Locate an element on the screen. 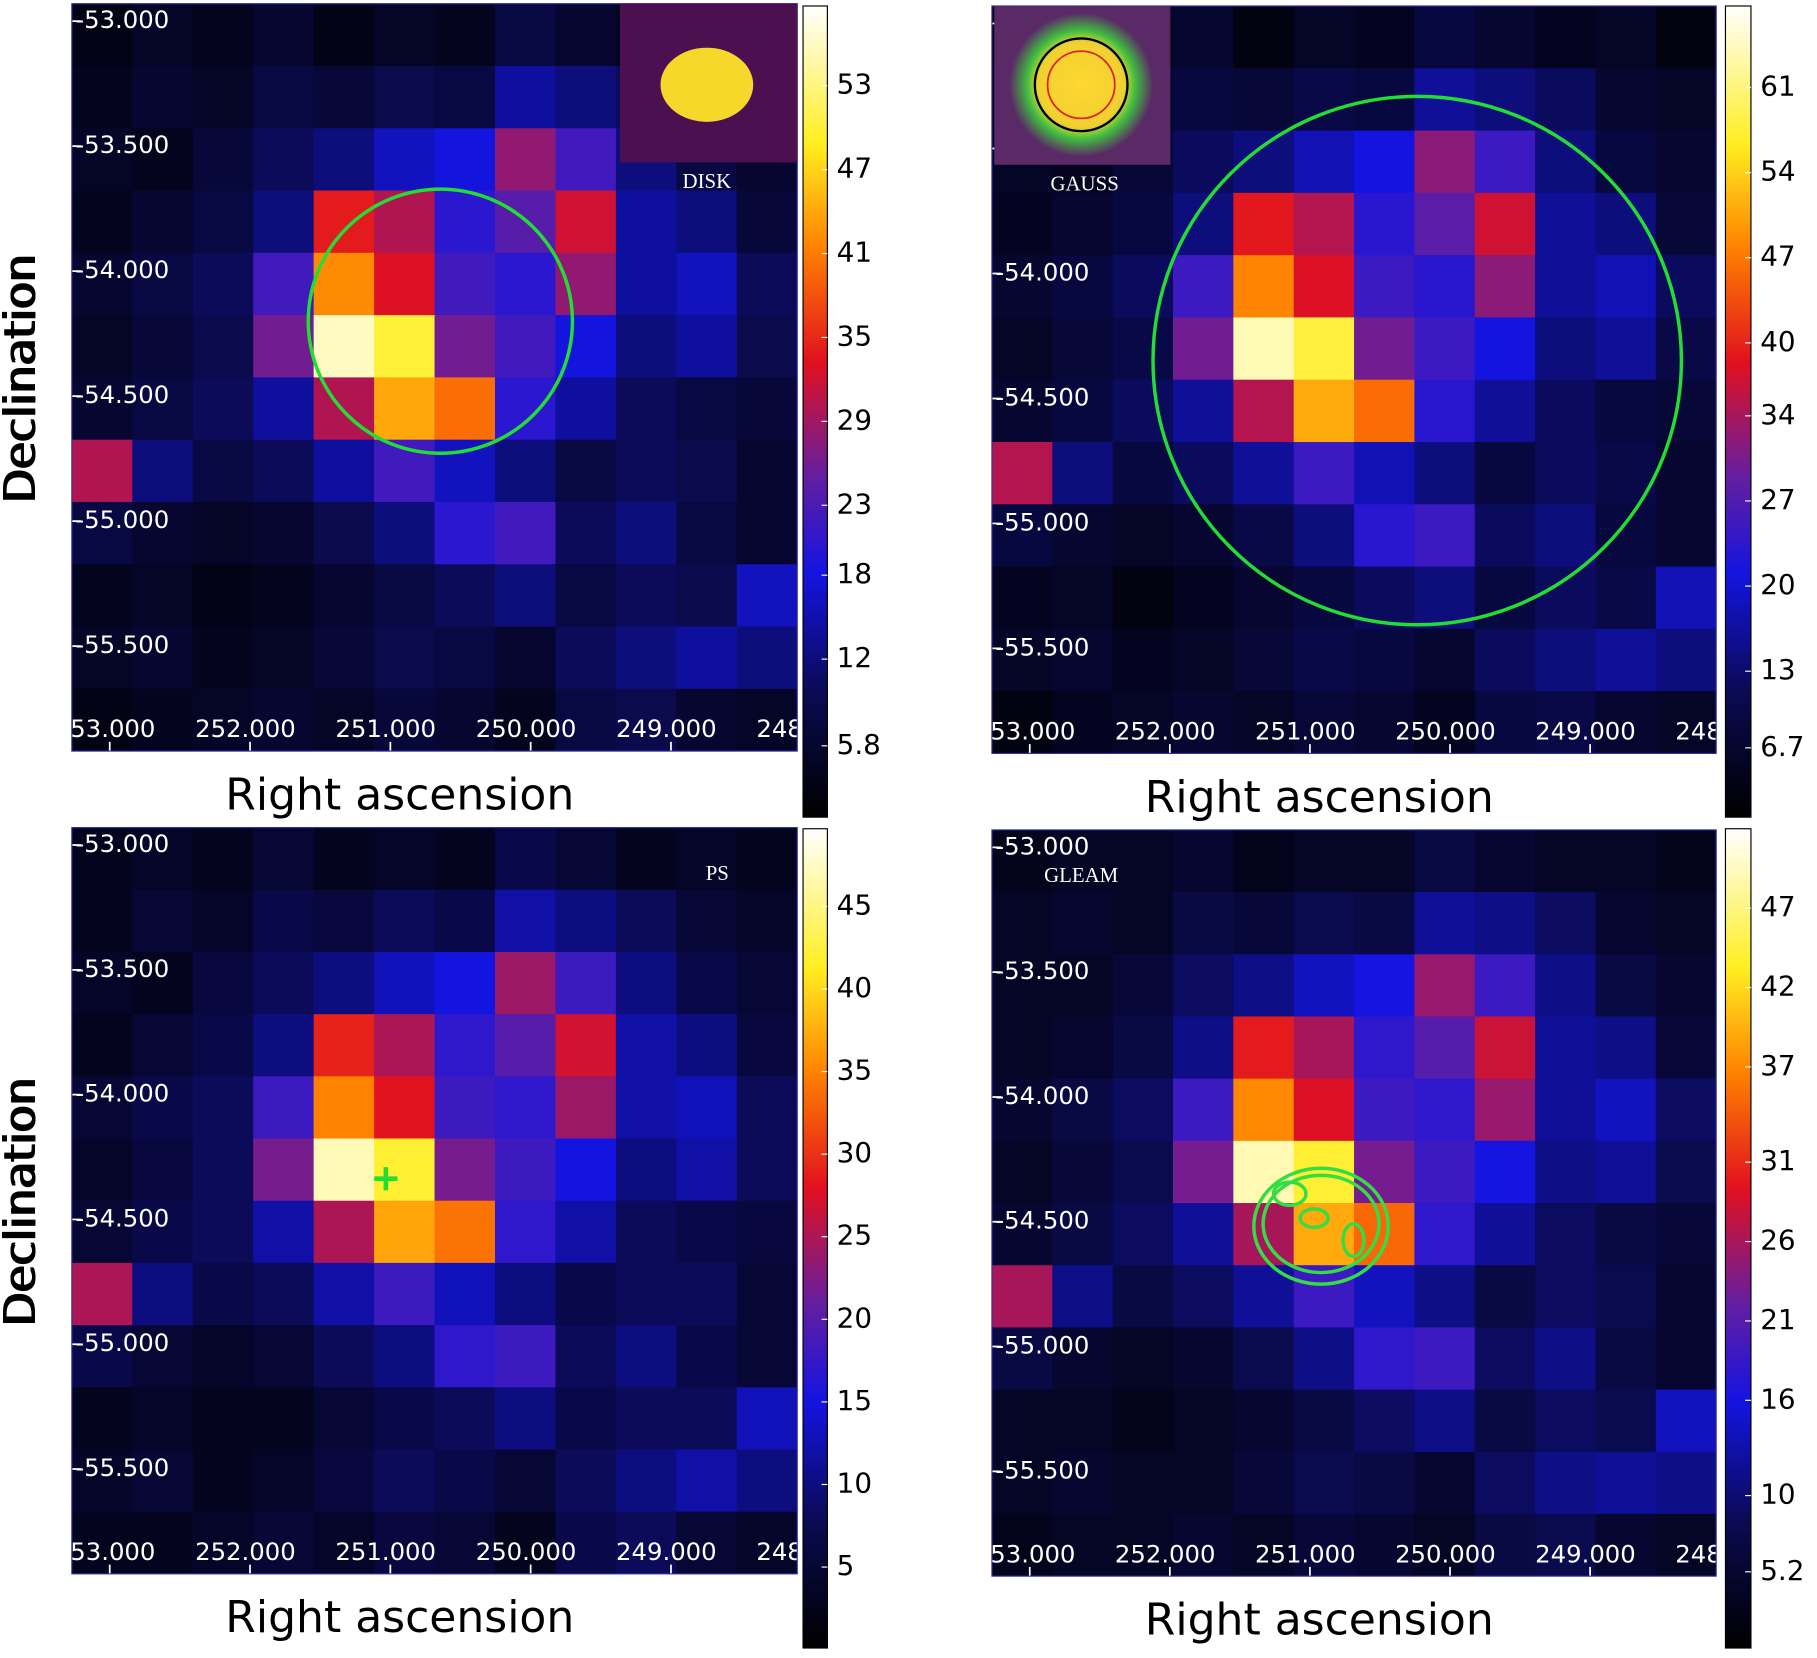 The image size is (1817, 1658). colorbar-tick-label: 10 is located at coordinates (854, 1482).